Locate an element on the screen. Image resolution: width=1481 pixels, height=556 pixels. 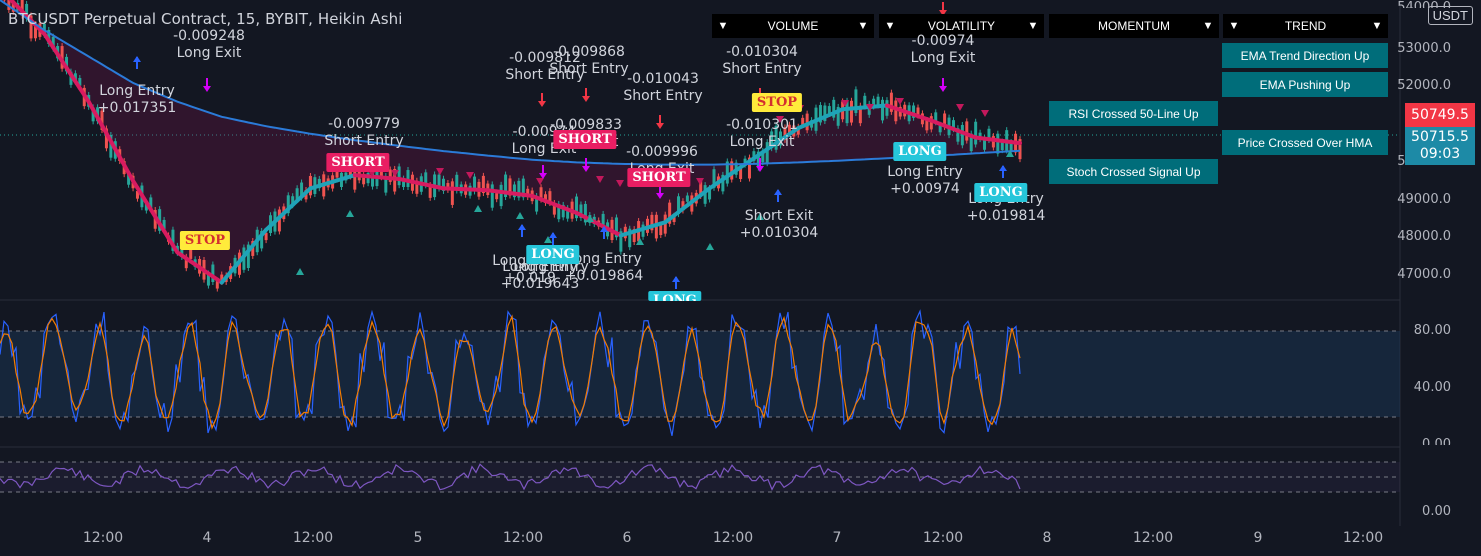
tab-trend: ▼ TREND ▼ is located at coordinates (1305, 26).